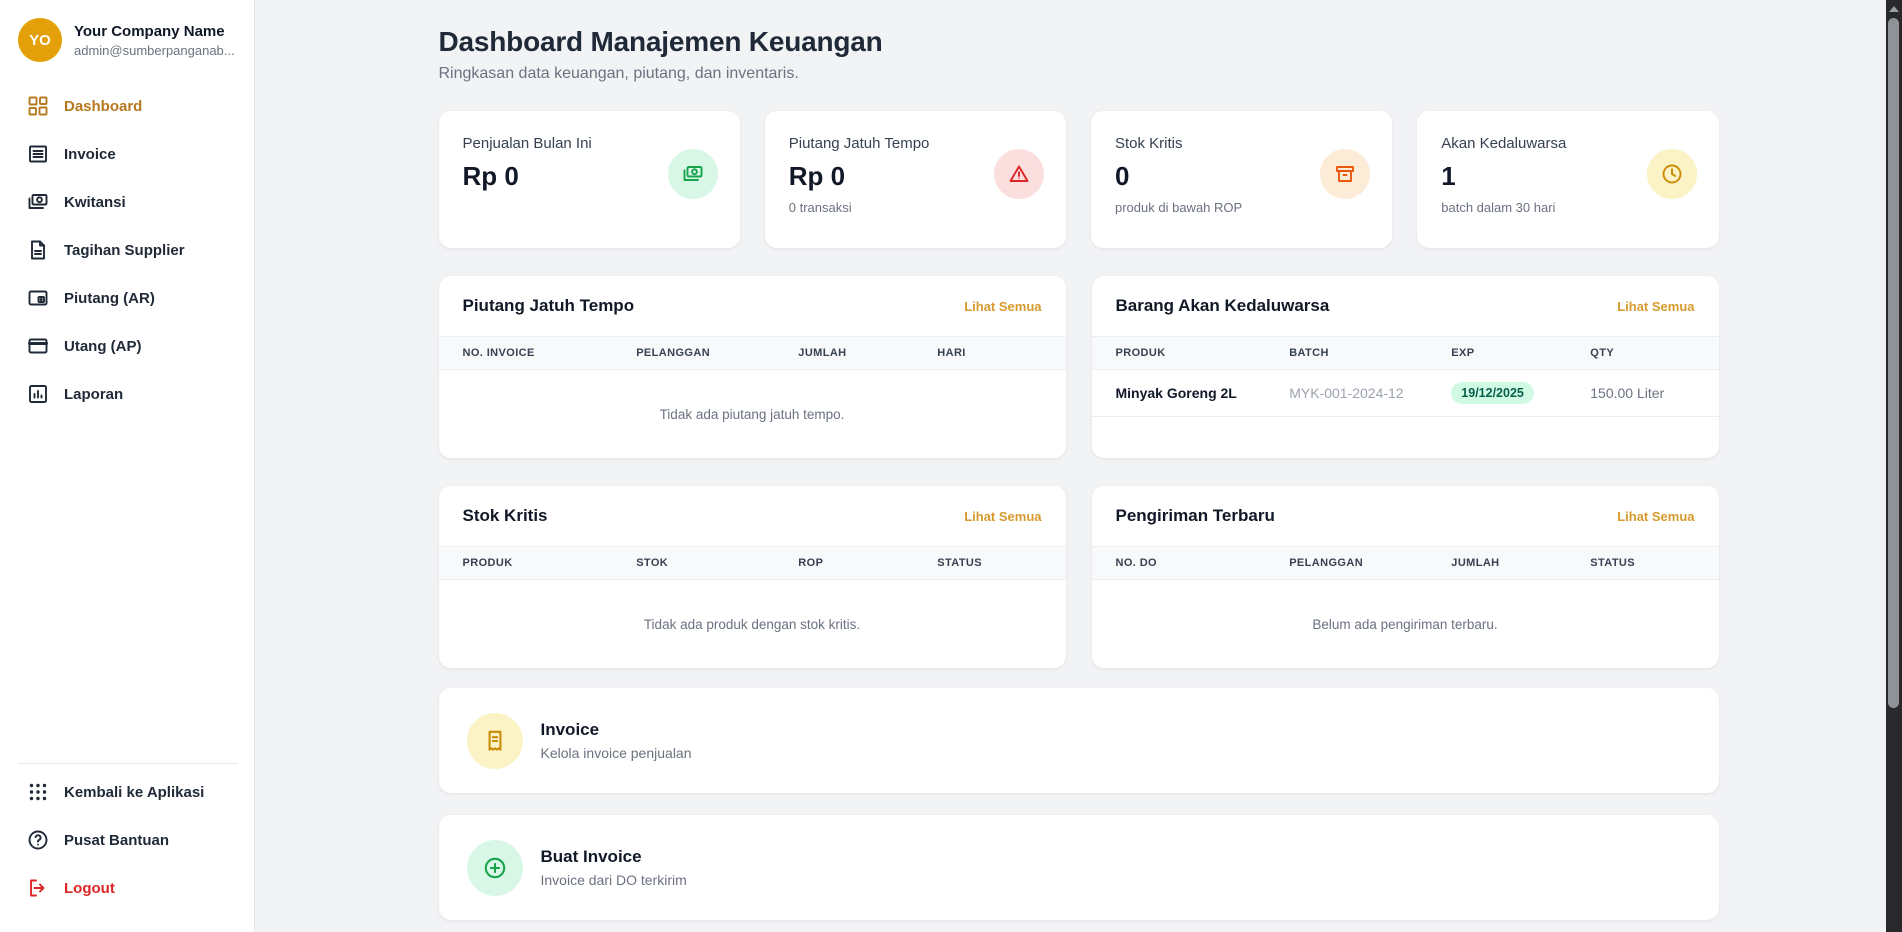 The image size is (1902, 932). What do you see at coordinates (548, 305) in the screenshot?
I see `panel-title: Piutang Jatuh Tempo` at bounding box center [548, 305].